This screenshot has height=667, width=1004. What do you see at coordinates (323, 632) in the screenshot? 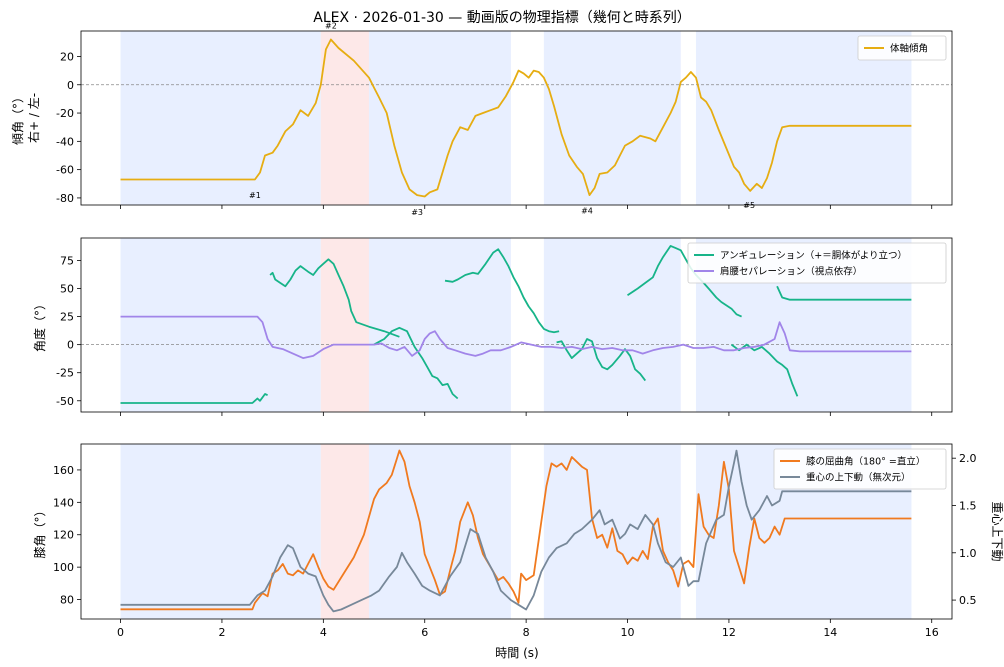
I see `x-tick-label: 4` at bounding box center [323, 632].